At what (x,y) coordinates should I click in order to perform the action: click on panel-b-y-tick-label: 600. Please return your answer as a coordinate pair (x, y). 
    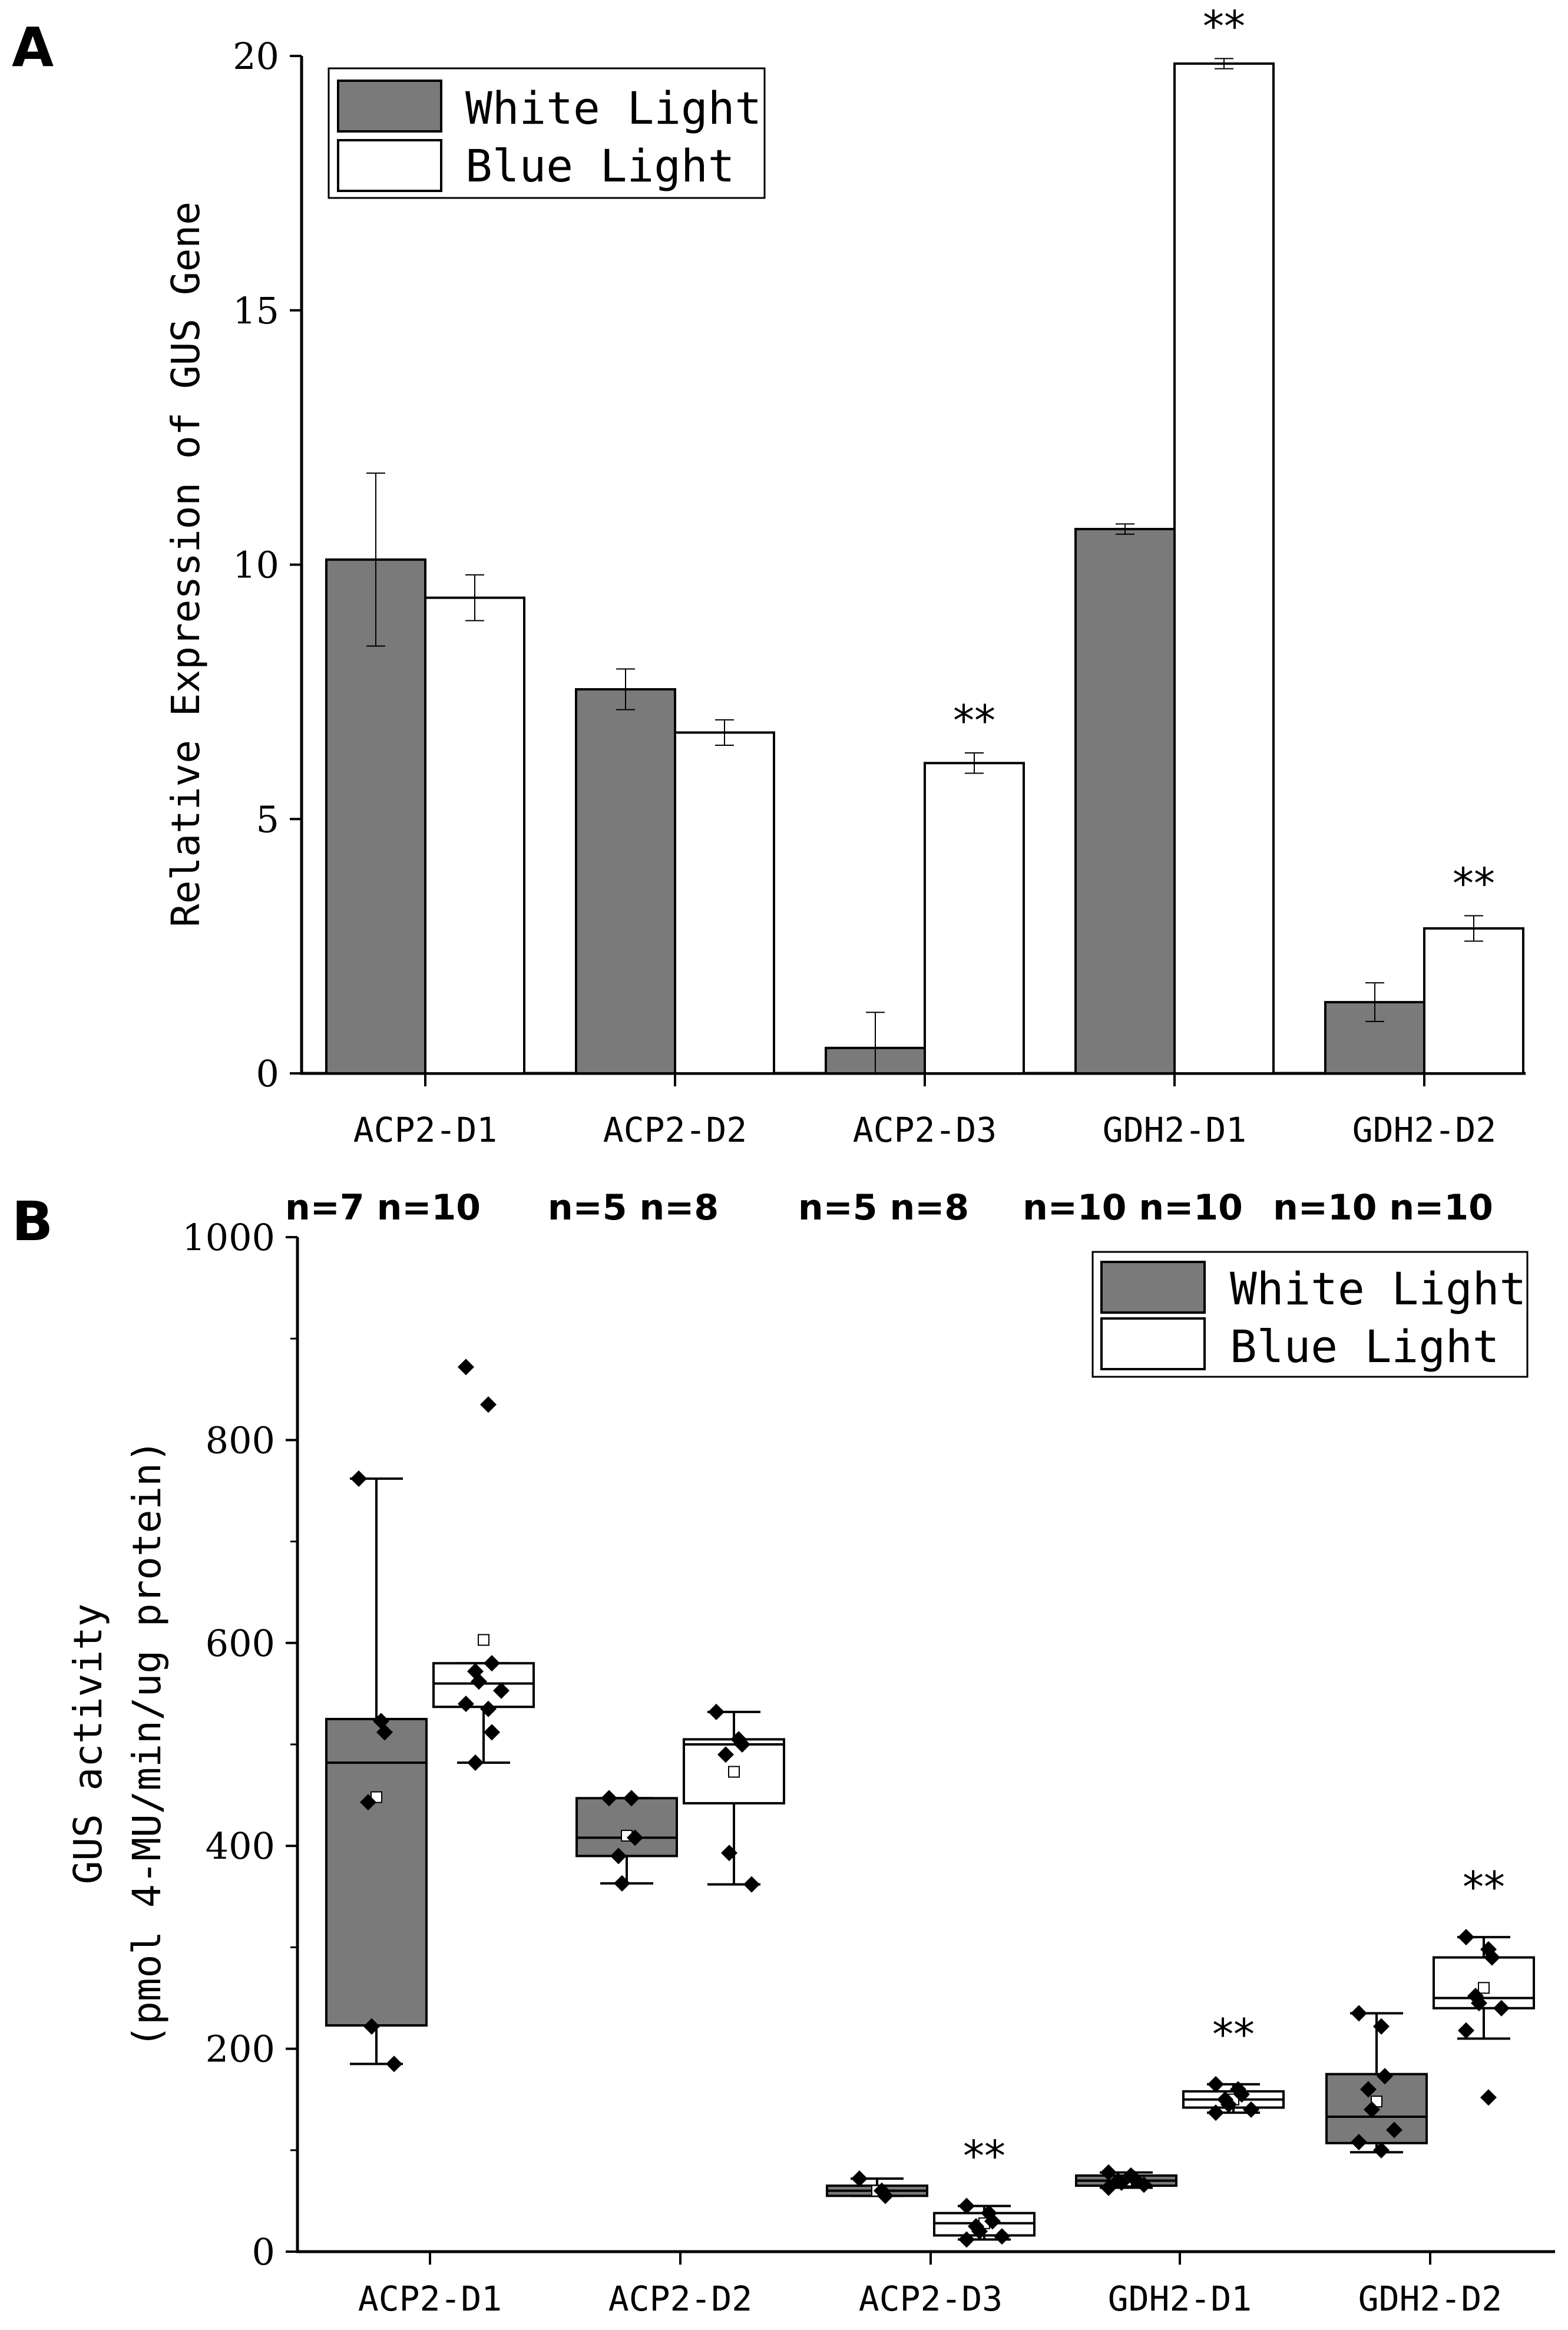
    Looking at the image, I should click on (240, 1643).